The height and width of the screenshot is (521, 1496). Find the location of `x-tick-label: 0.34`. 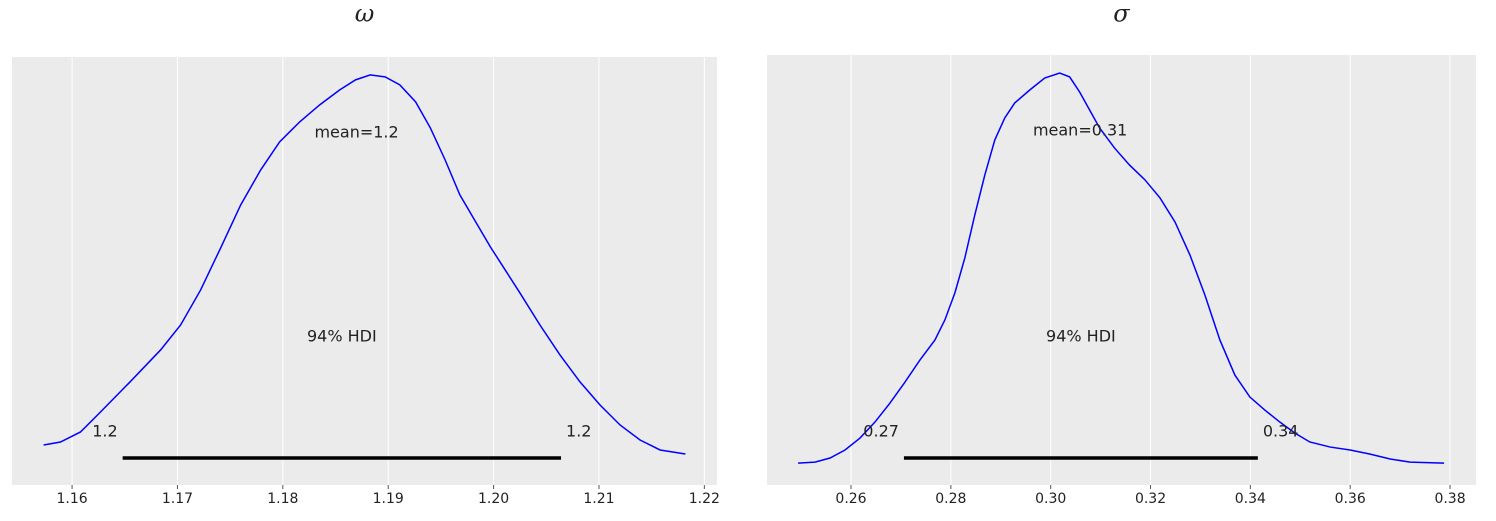

x-tick-label: 0.34 is located at coordinates (1250, 499).